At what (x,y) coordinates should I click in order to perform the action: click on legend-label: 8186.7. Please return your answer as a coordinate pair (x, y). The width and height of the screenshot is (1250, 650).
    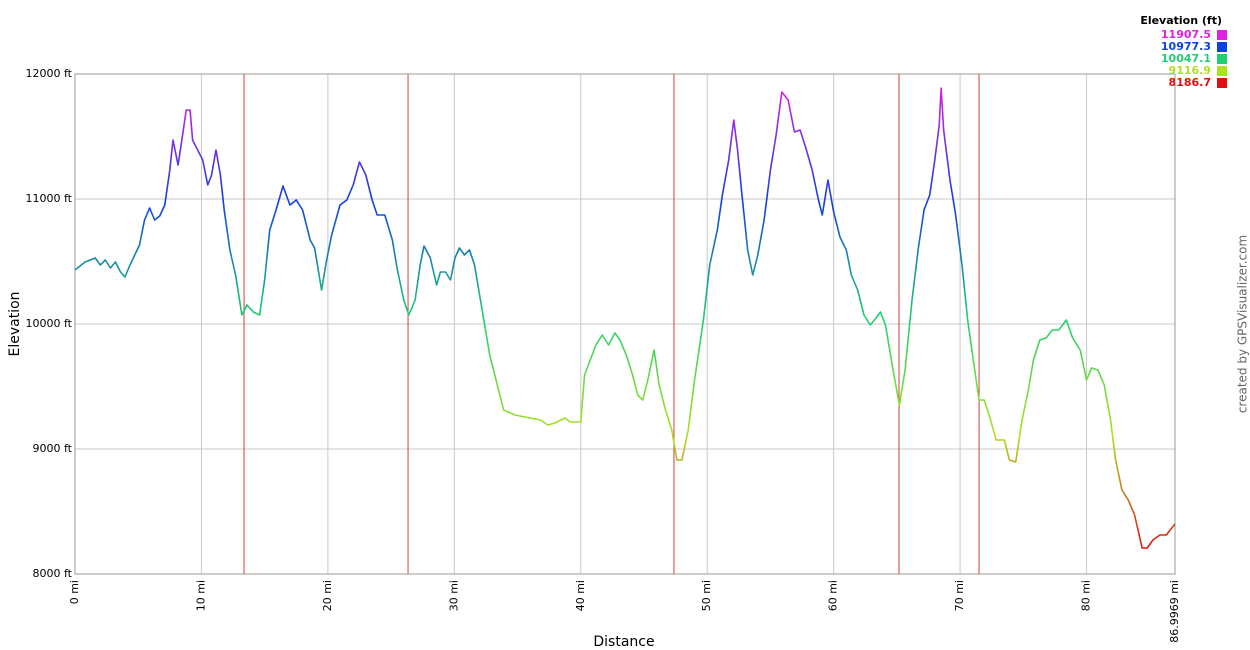
    Looking at the image, I should click on (1190, 82).